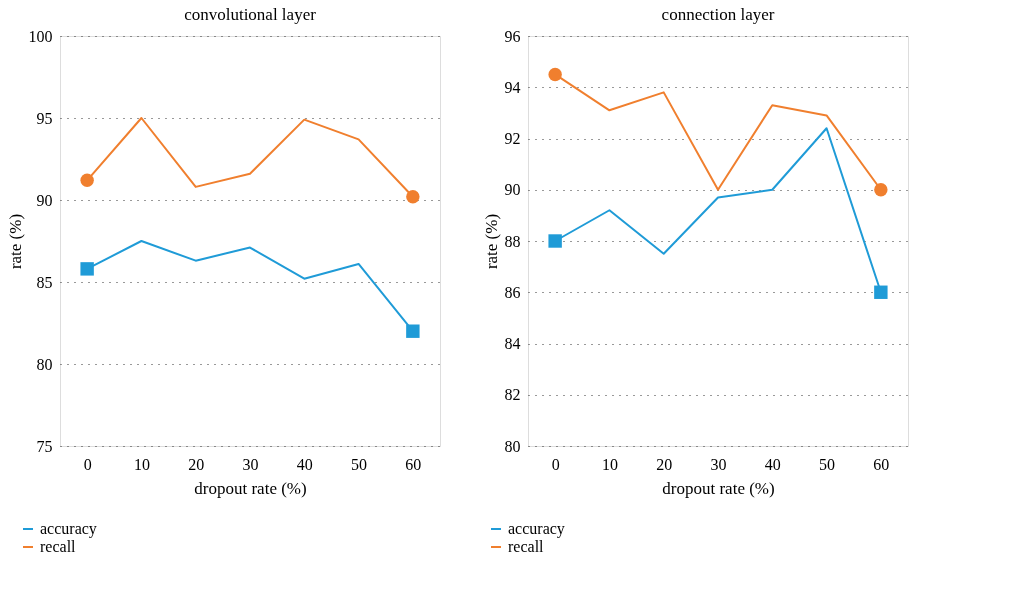 The height and width of the screenshot is (592, 1014). Describe the element at coordinates (512, 395) in the screenshot. I see `y-tick-label: 82` at that location.